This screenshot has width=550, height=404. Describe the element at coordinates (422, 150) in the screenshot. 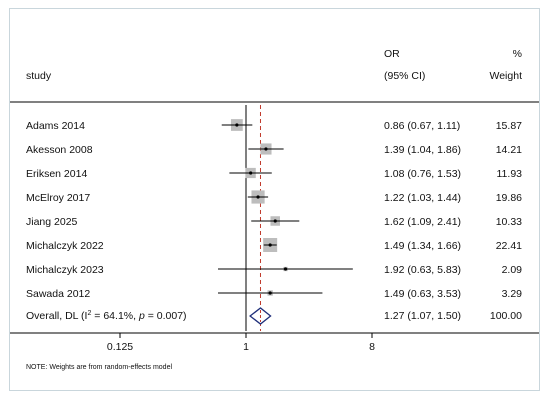

I see `ci-text: 1.39 (1.04, 1.86)` at that location.